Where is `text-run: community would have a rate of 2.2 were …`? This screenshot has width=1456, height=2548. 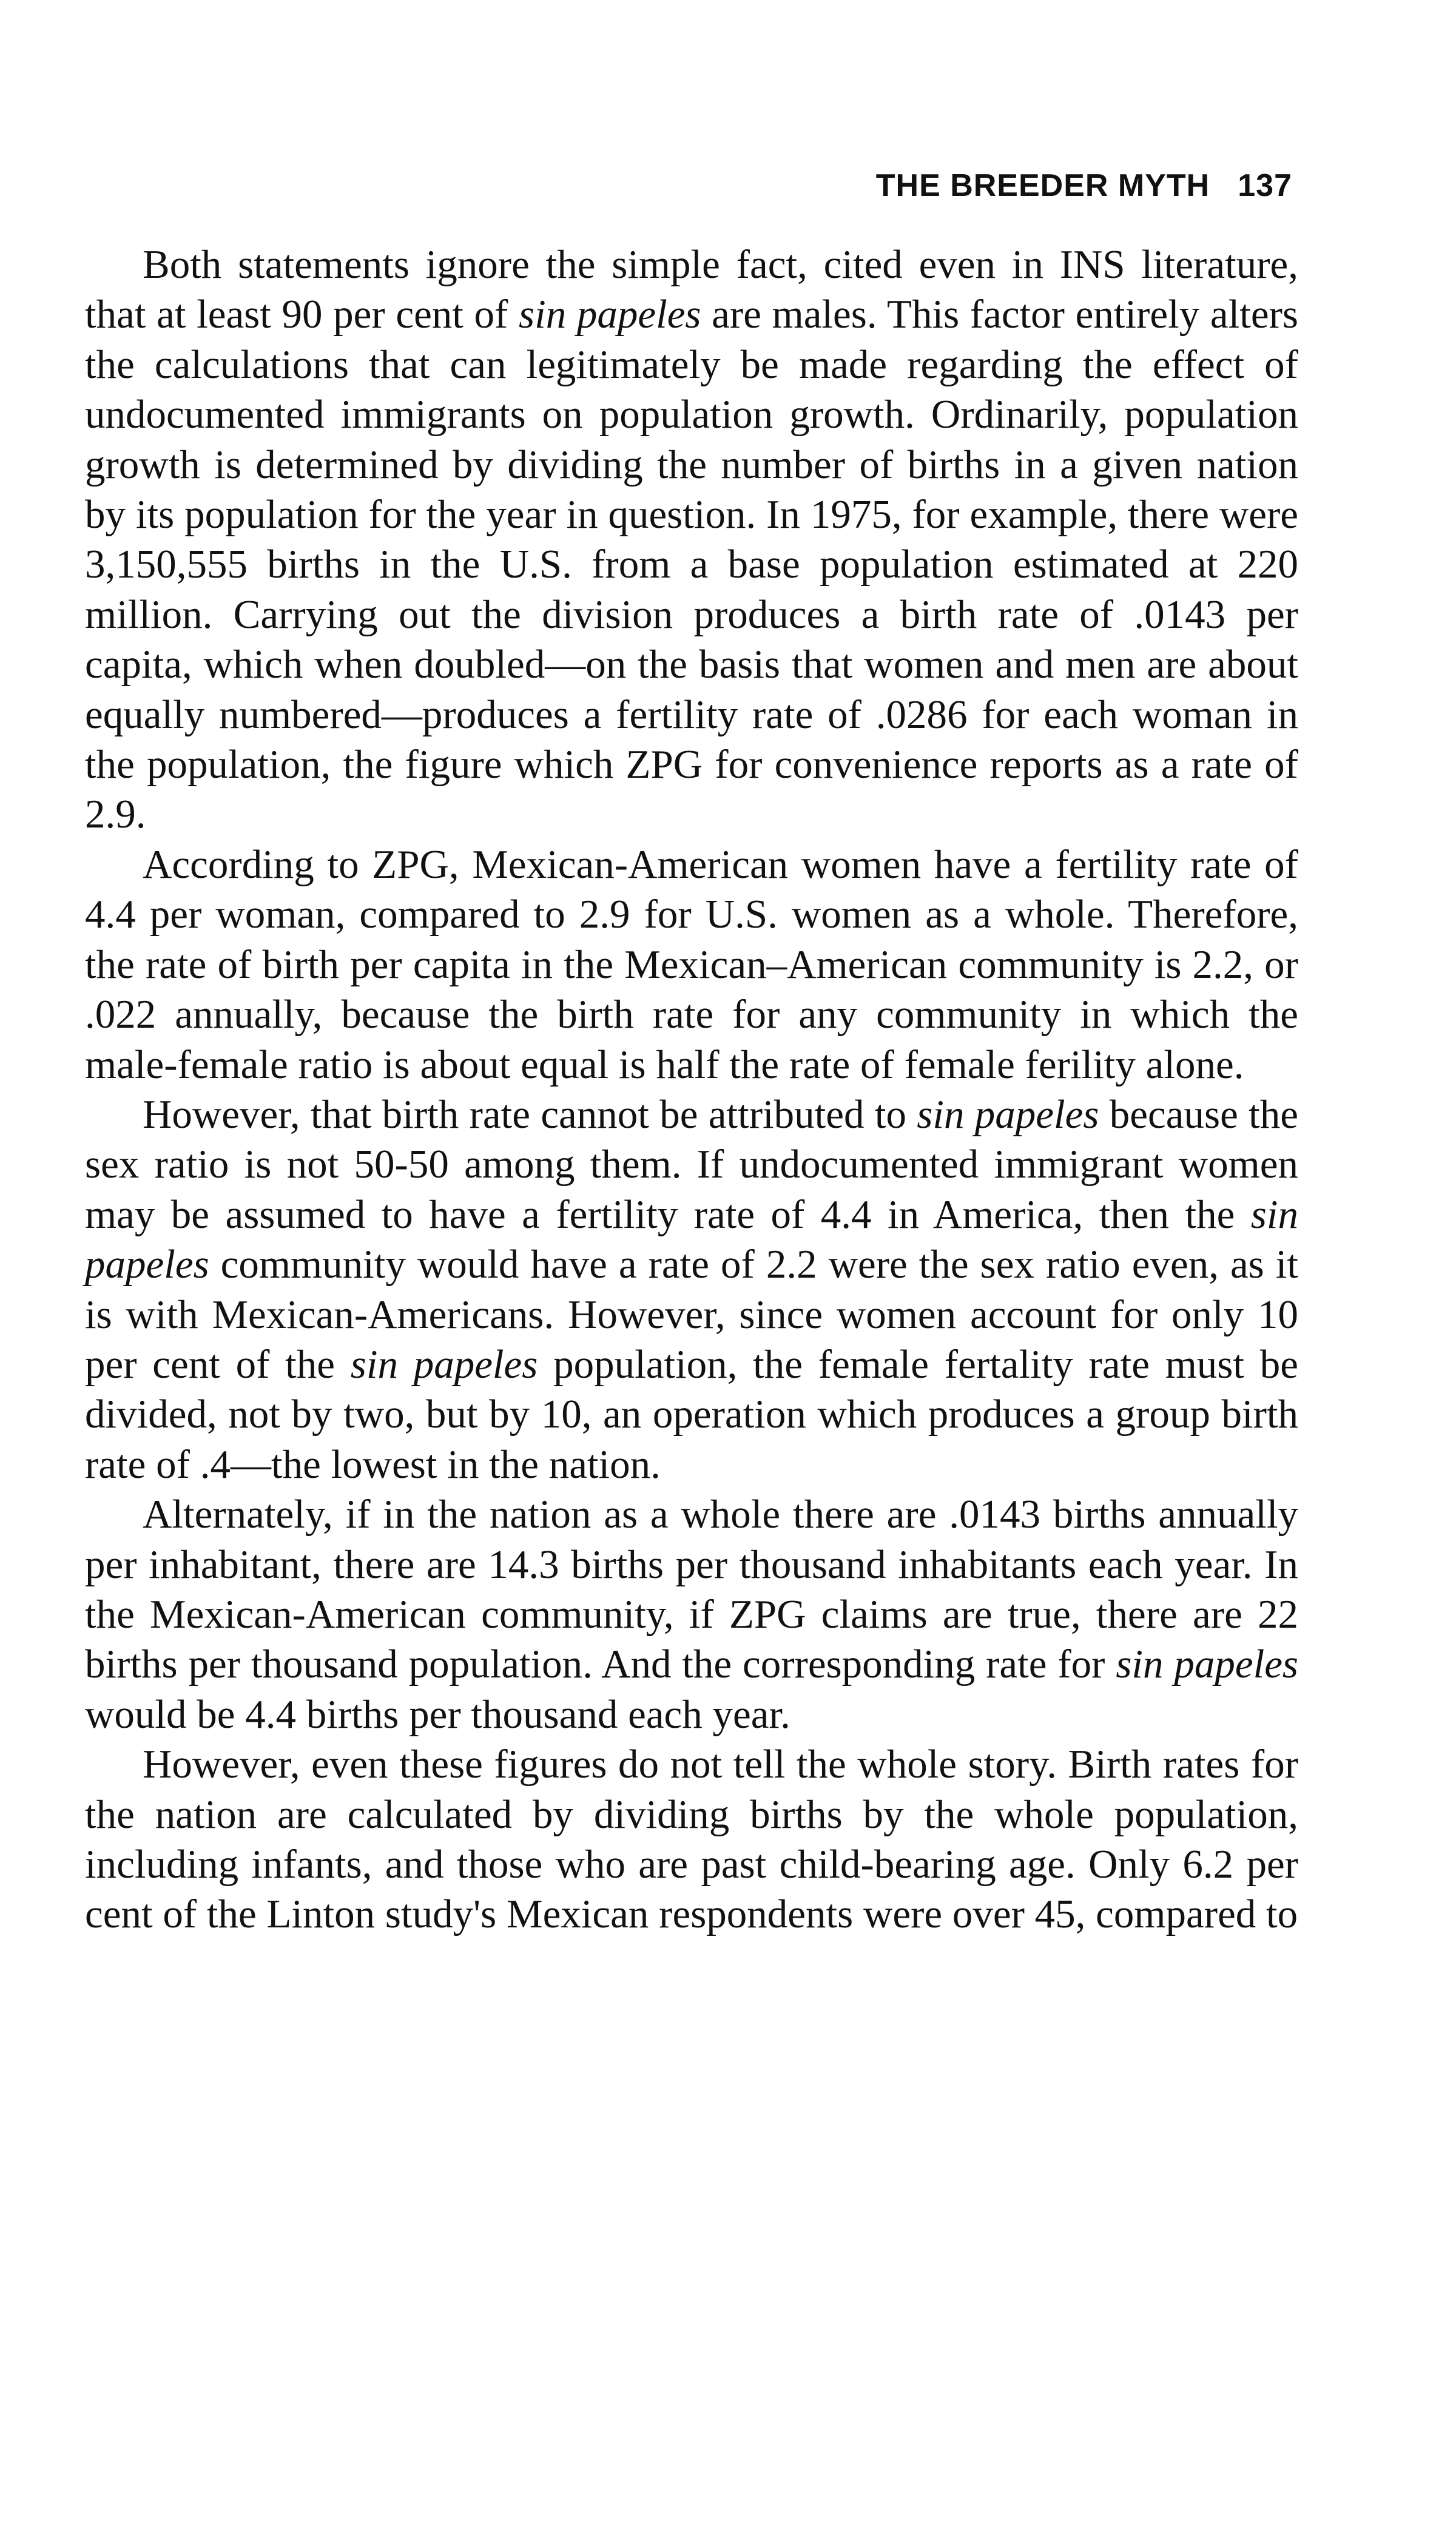
text-run: community would have a rate of 2.2 were … is located at coordinates (691, 1314).